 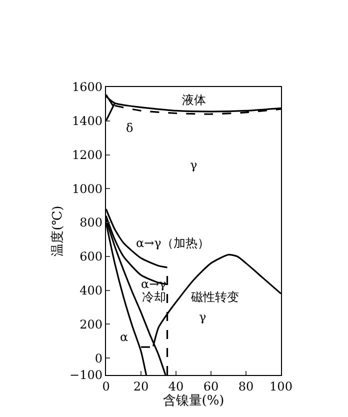 I want to click on y-tick-label: 1600, so click(x=87, y=87).